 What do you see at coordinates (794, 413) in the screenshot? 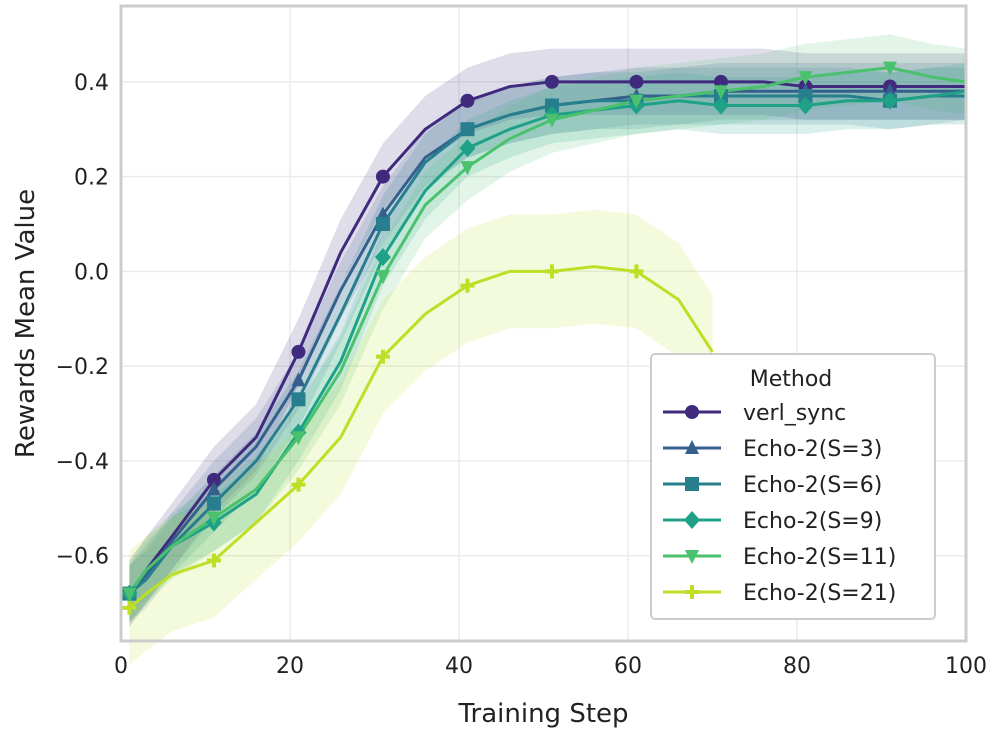
I see `legend-label-0: verl_sync` at bounding box center [794, 413].